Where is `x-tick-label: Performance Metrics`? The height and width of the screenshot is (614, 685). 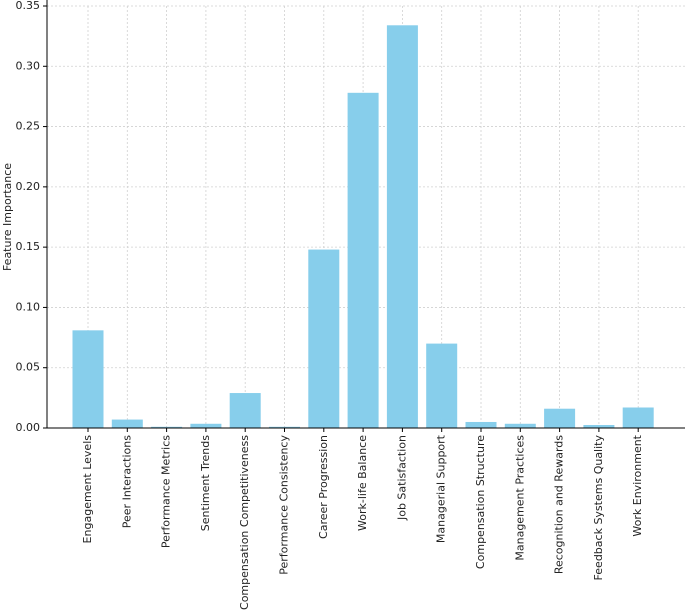 x-tick-label: Performance Metrics is located at coordinates (166, 491).